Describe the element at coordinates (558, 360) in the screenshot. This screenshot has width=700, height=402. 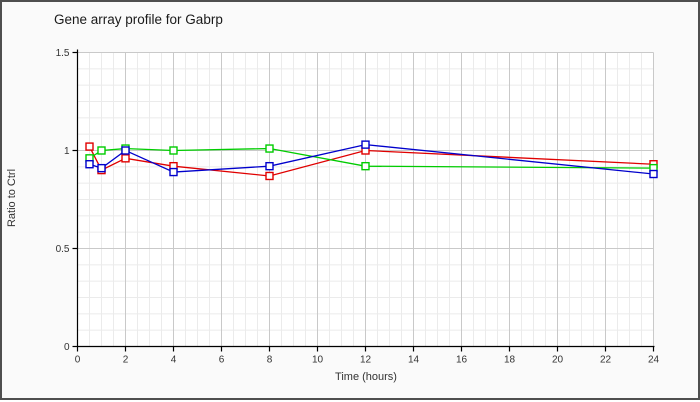
I see `x-tick-label: 20` at that location.